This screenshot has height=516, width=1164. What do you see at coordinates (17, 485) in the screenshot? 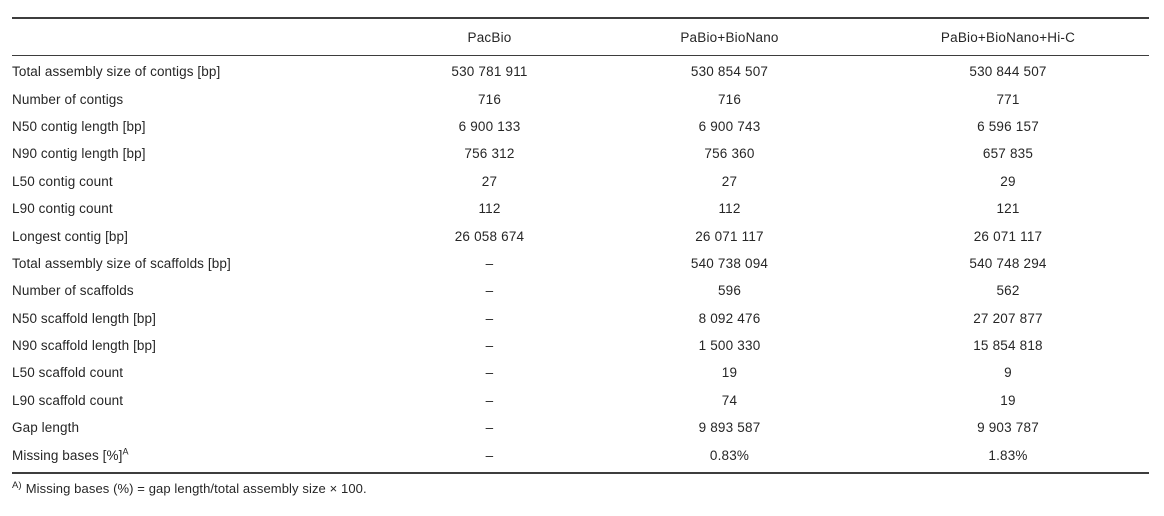
I see `footnote-marker: A)` at bounding box center [17, 485].